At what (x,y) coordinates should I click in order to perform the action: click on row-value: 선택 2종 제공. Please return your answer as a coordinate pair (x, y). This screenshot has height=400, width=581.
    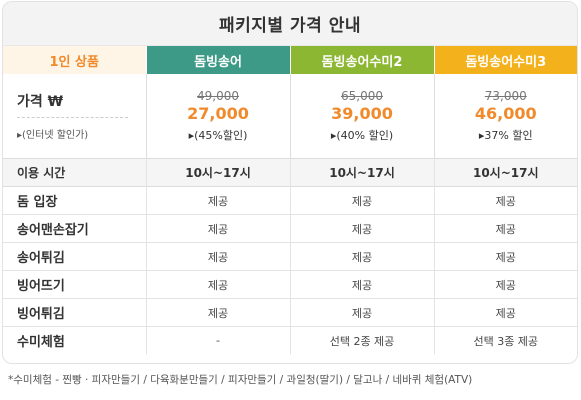
    Looking at the image, I should click on (362, 340).